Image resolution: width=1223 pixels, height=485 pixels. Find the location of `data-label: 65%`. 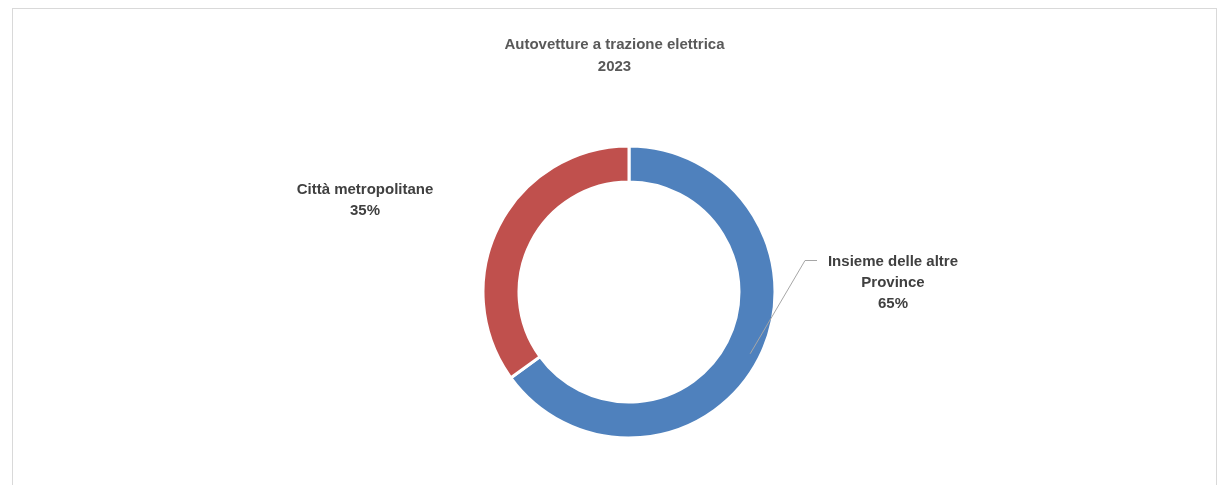

data-label: 65% is located at coordinates (893, 302).